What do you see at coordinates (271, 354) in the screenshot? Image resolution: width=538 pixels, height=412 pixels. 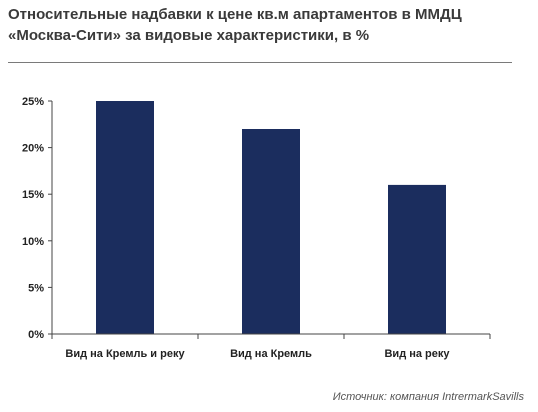 I see `x-category-label: Вид на Кремль` at bounding box center [271, 354].